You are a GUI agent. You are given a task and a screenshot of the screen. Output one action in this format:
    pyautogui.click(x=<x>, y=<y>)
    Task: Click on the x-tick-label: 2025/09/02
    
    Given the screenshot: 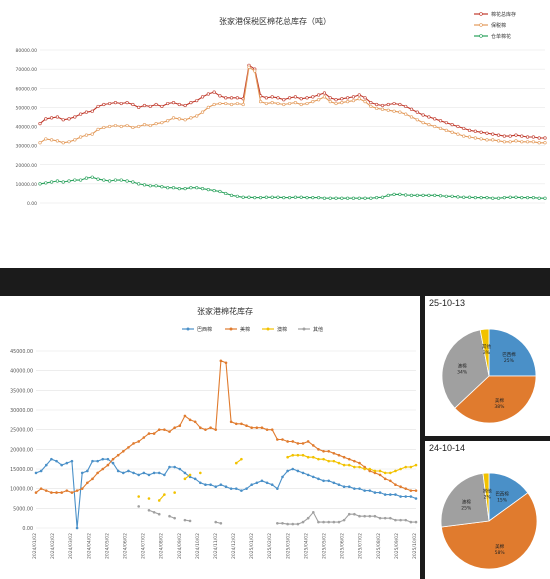 What is the action you would take?
    pyautogui.click(x=397, y=546)
    